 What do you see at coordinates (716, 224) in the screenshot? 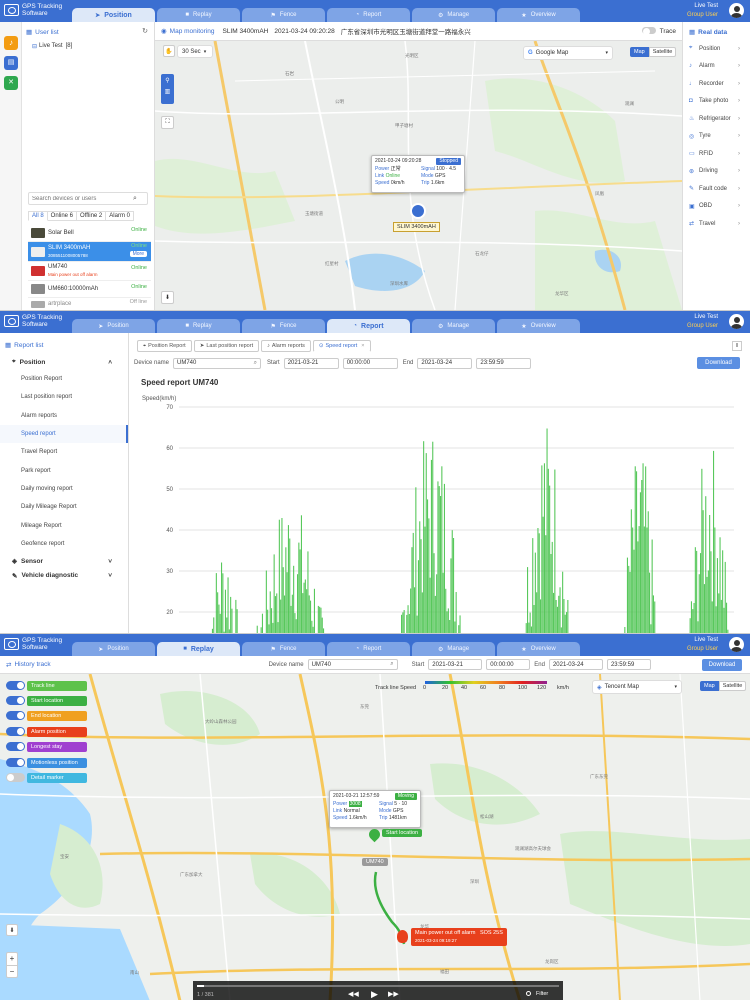
I see `realdata-travel: ⇄ Travel ›` at bounding box center [716, 224].